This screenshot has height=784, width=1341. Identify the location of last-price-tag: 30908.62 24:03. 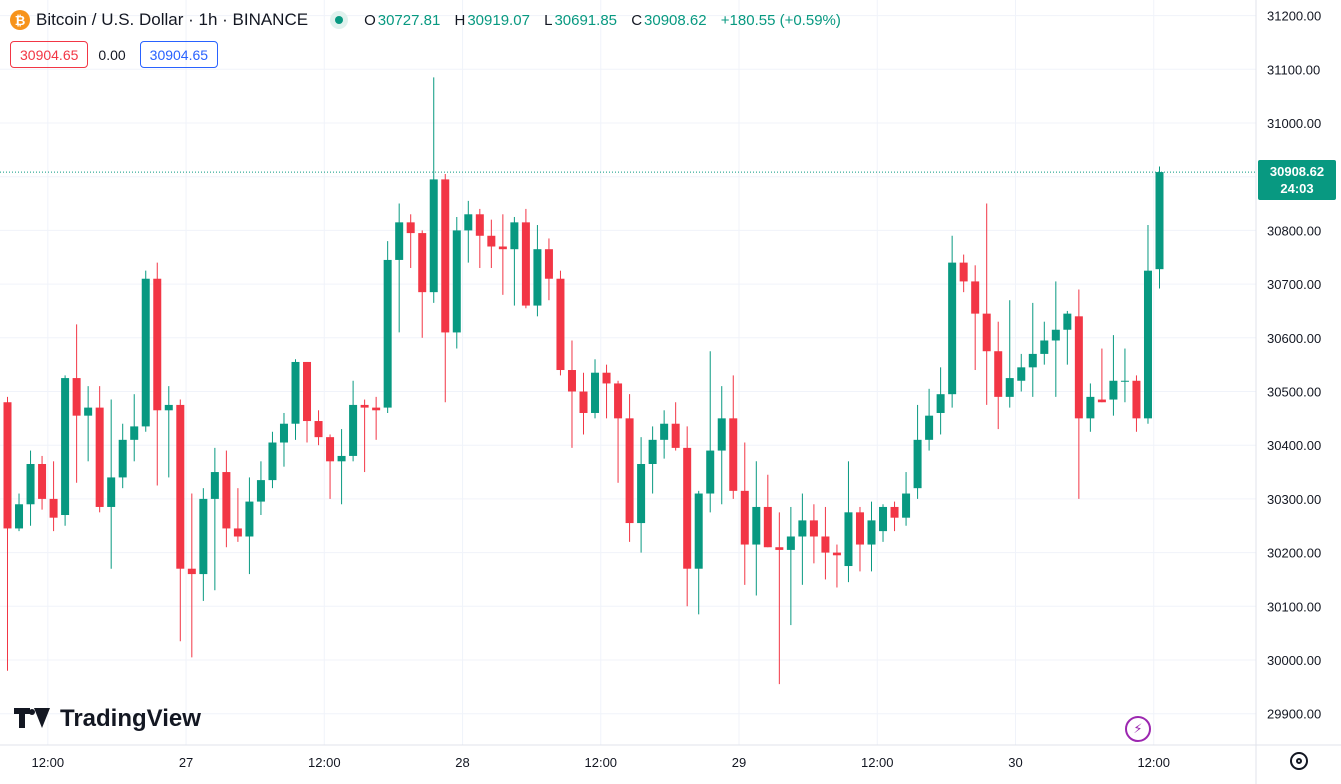
(1297, 180).